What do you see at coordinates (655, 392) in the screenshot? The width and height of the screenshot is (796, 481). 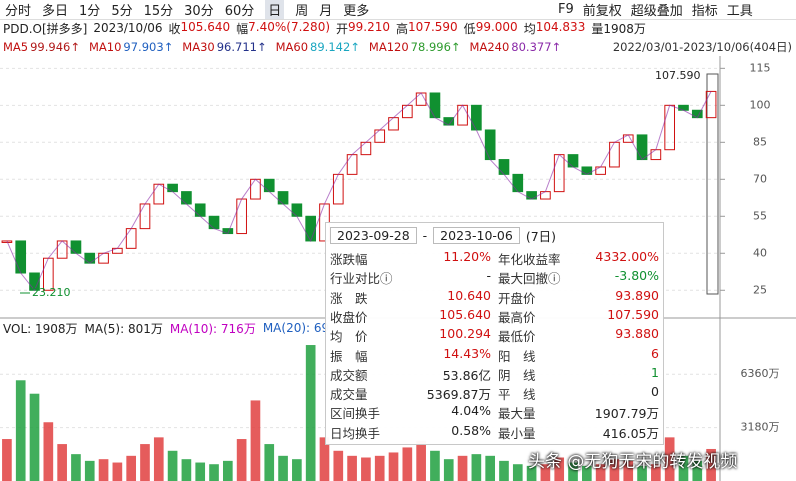 I see `stat-value: 0` at bounding box center [655, 392].